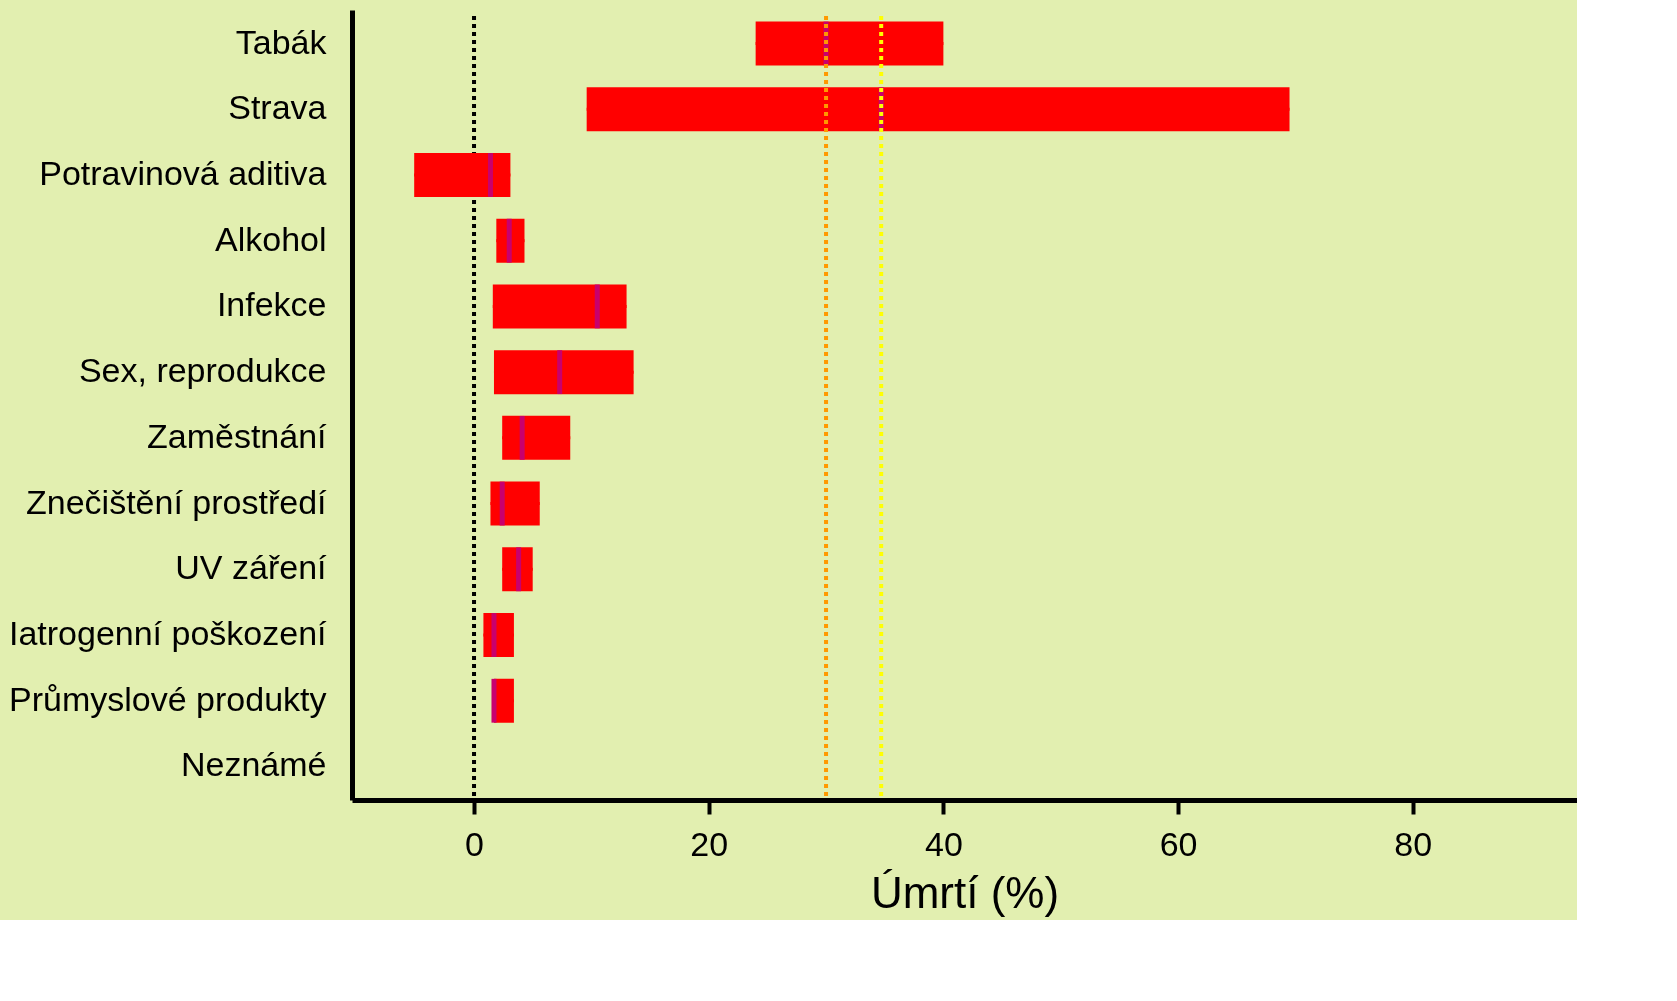 This screenshot has width=1677, height=1001. What do you see at coordinates (474, 843) in the screenshot?
I see `x-tick-label: 0` at bounding box center [474, 843].